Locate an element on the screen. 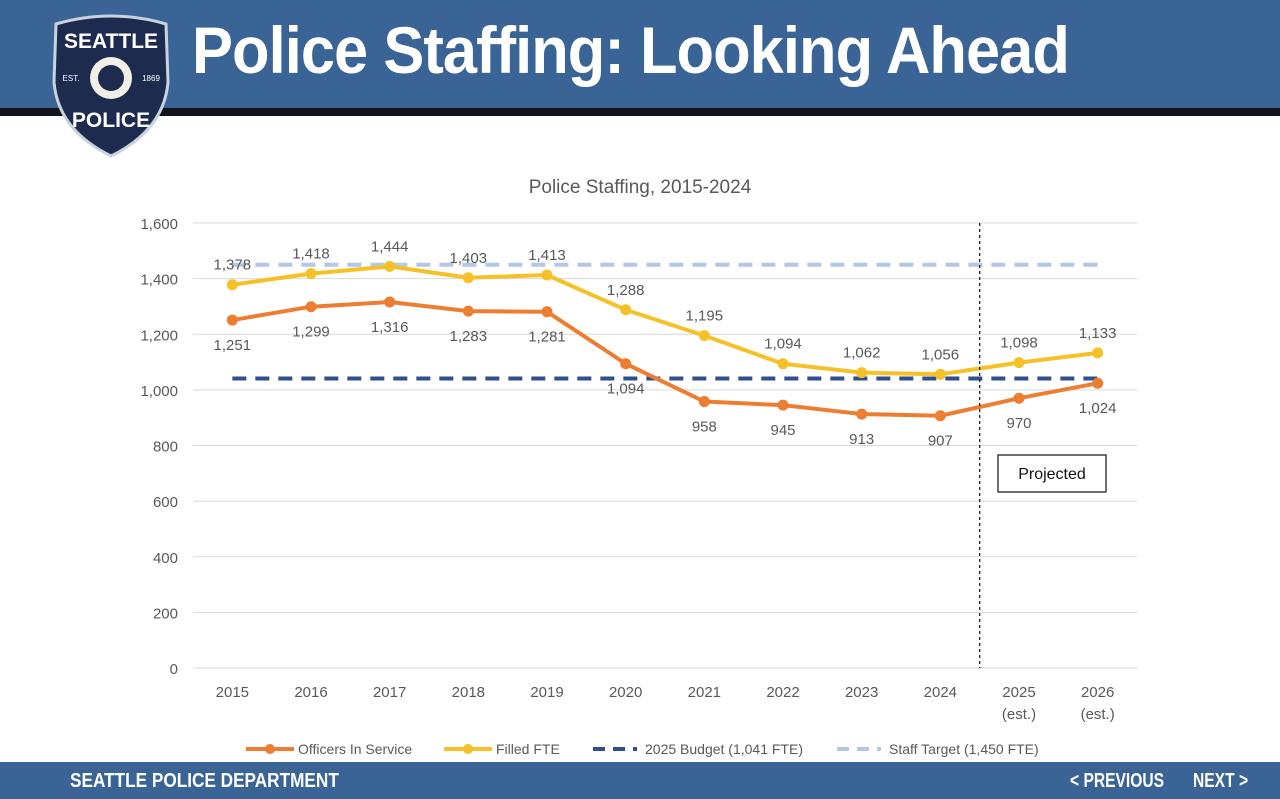 The image size is (1280, 799). officers-data-label: 1,251 is located at coordinates (233, 345).